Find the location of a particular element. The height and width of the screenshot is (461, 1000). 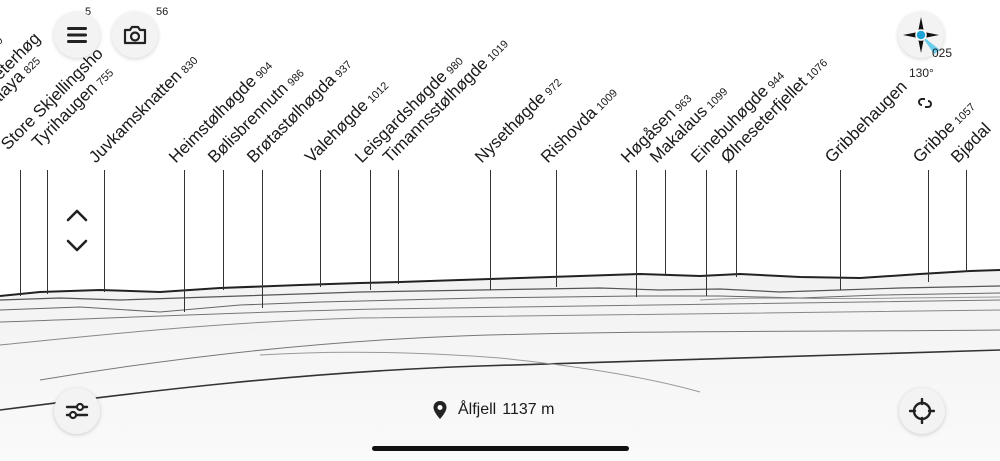

hamburger-menu-icon is located at coordinates (77, 35).